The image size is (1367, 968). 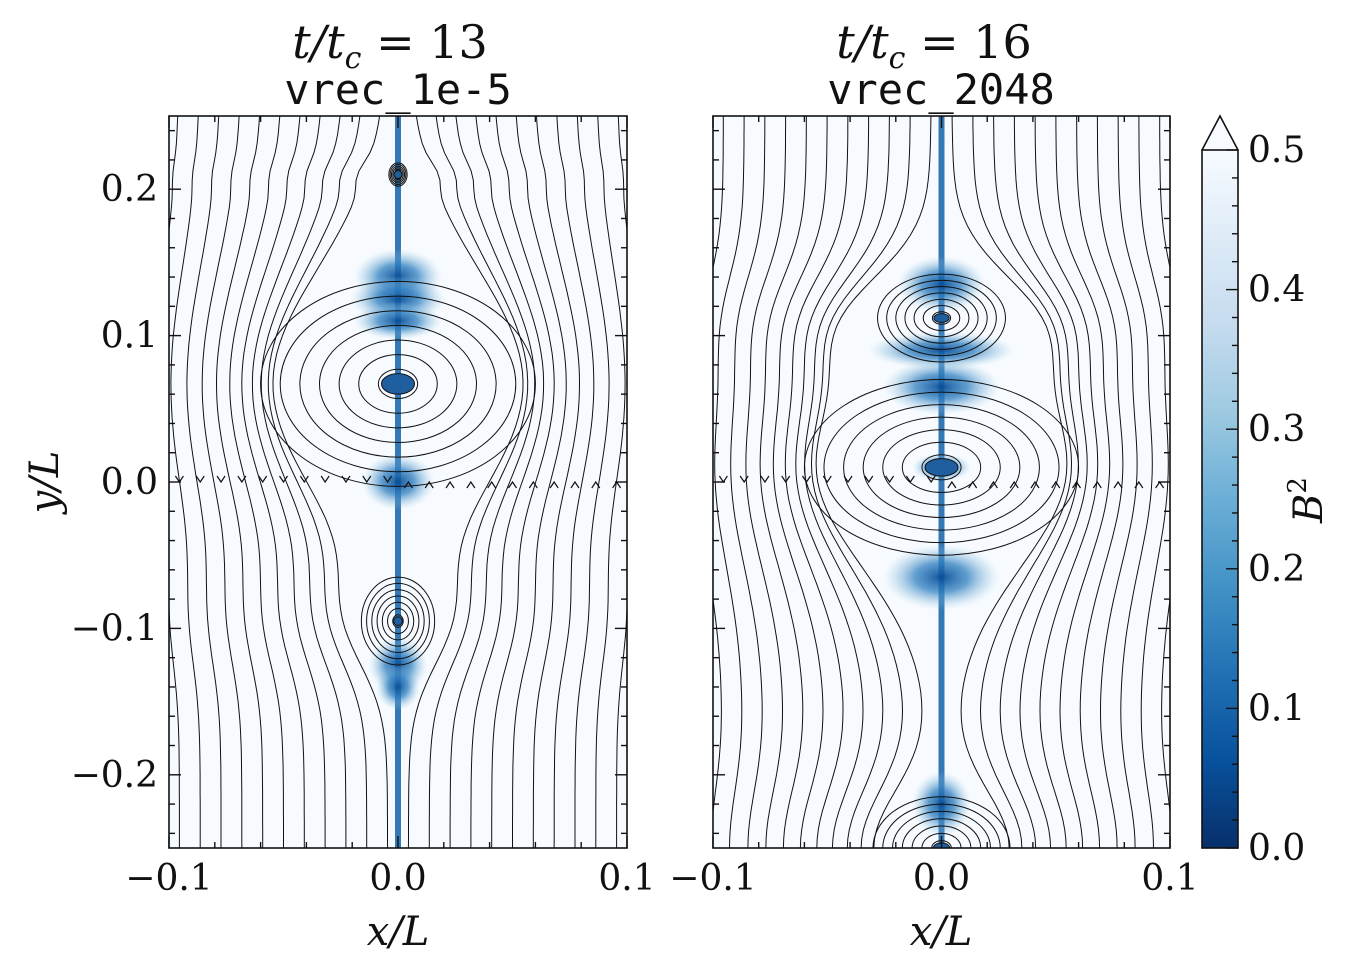 What do you see at coordinates (941, 878) in the screenshot?
I see `panel-right-x-tick-label: 0.0` at bounding box center [941, 878].